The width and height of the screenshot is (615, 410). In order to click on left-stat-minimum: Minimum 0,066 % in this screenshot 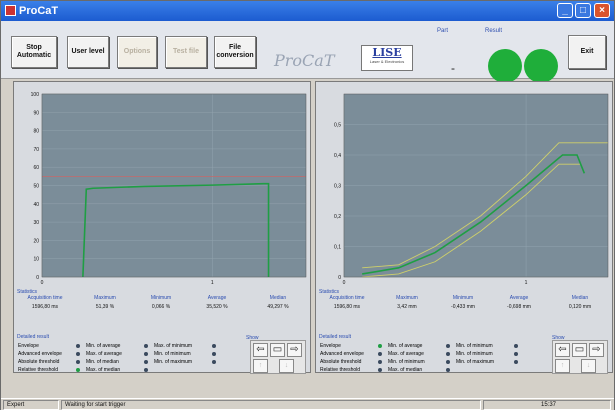, I will do `click(161, 302)`.